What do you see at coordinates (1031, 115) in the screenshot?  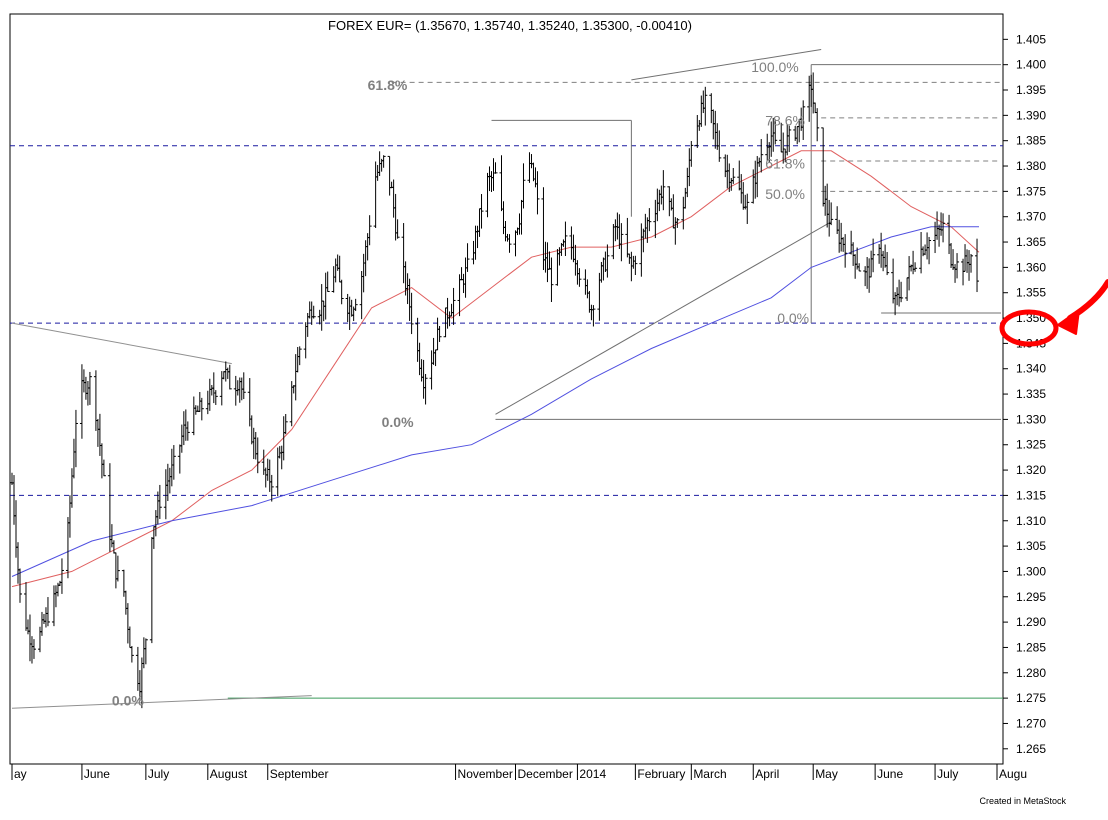 I see `y-tick-label: 1.390` at bounding box center [1031, 115].